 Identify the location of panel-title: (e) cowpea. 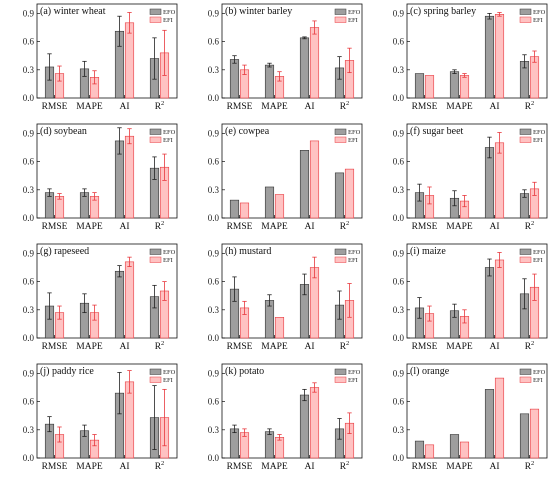
(247, 131).